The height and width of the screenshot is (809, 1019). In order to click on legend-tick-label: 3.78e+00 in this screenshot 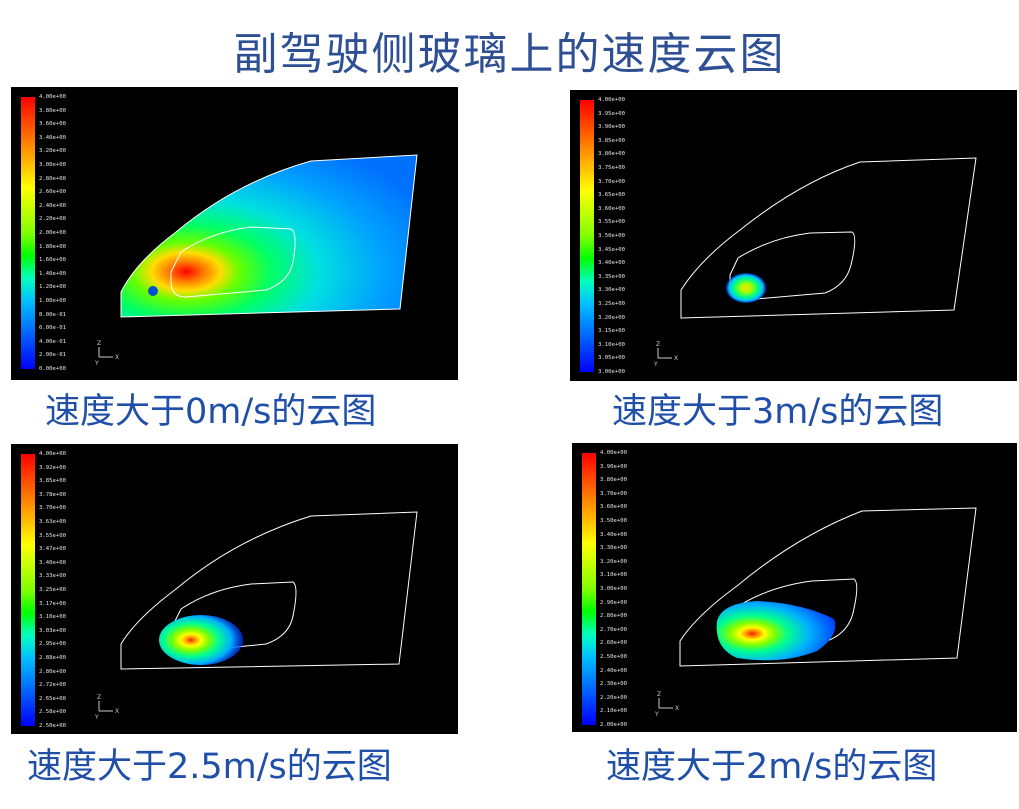, I will do `click(52, 494)`.